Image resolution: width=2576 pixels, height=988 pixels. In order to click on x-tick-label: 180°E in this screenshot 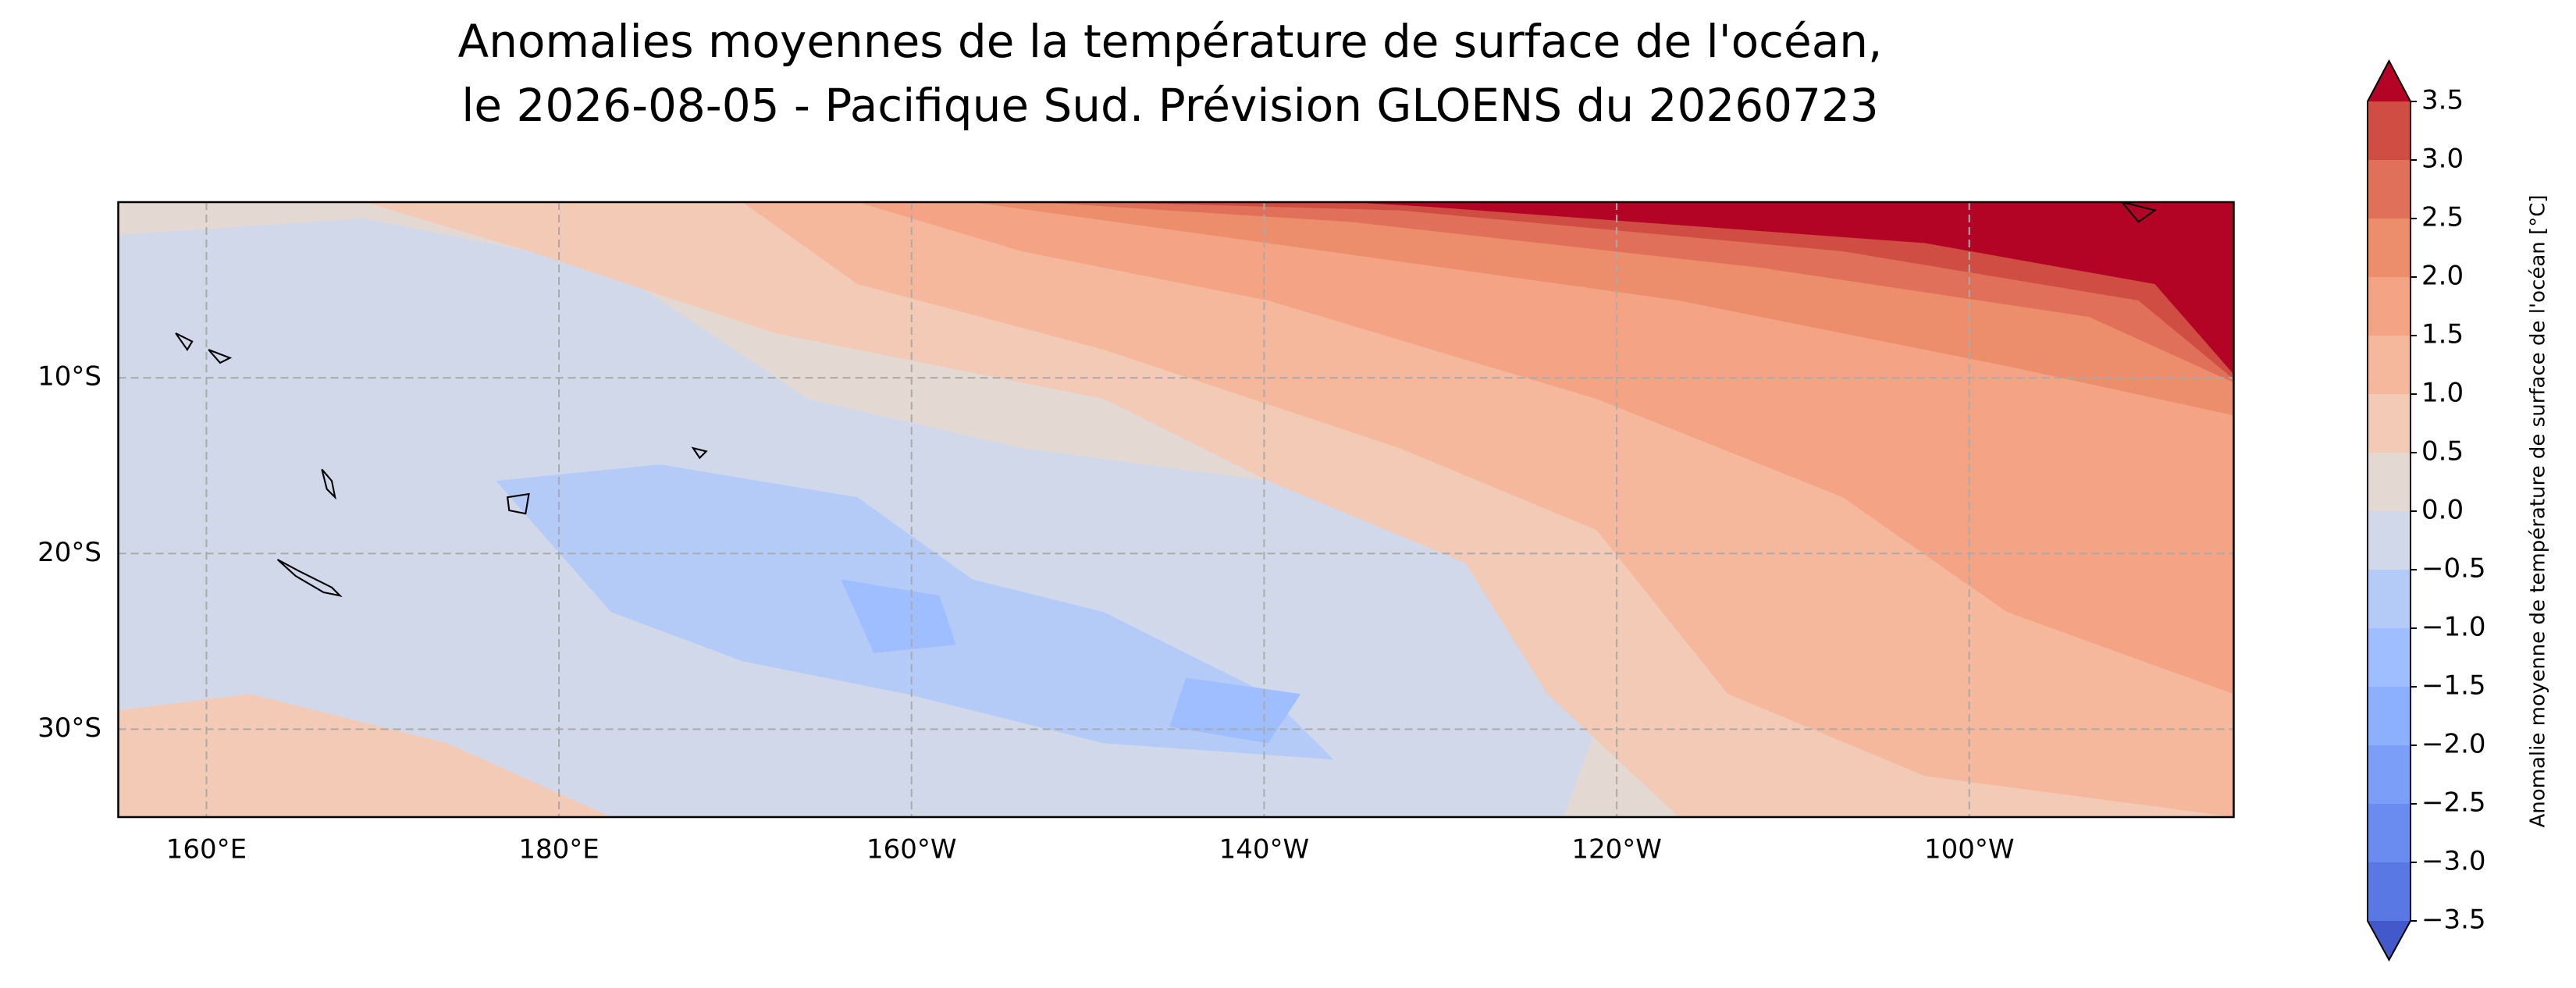, I will do `click(558, 849)`.